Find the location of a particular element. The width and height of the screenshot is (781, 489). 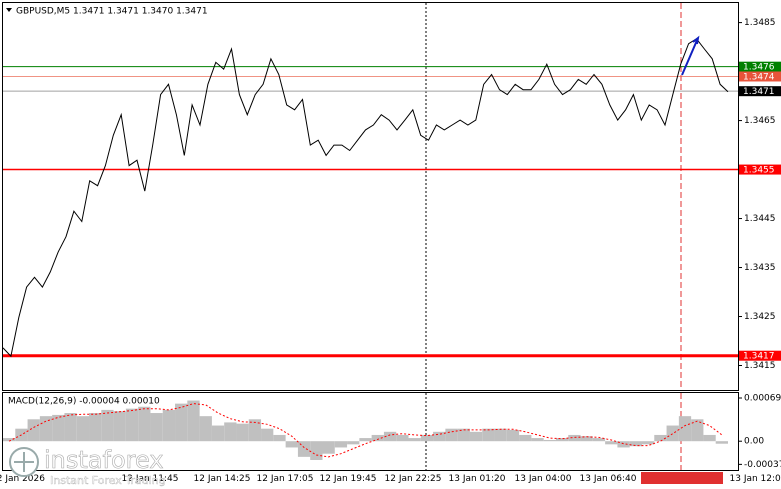

y-tick-label: 0.00069 is located at coordinates (762, 399).